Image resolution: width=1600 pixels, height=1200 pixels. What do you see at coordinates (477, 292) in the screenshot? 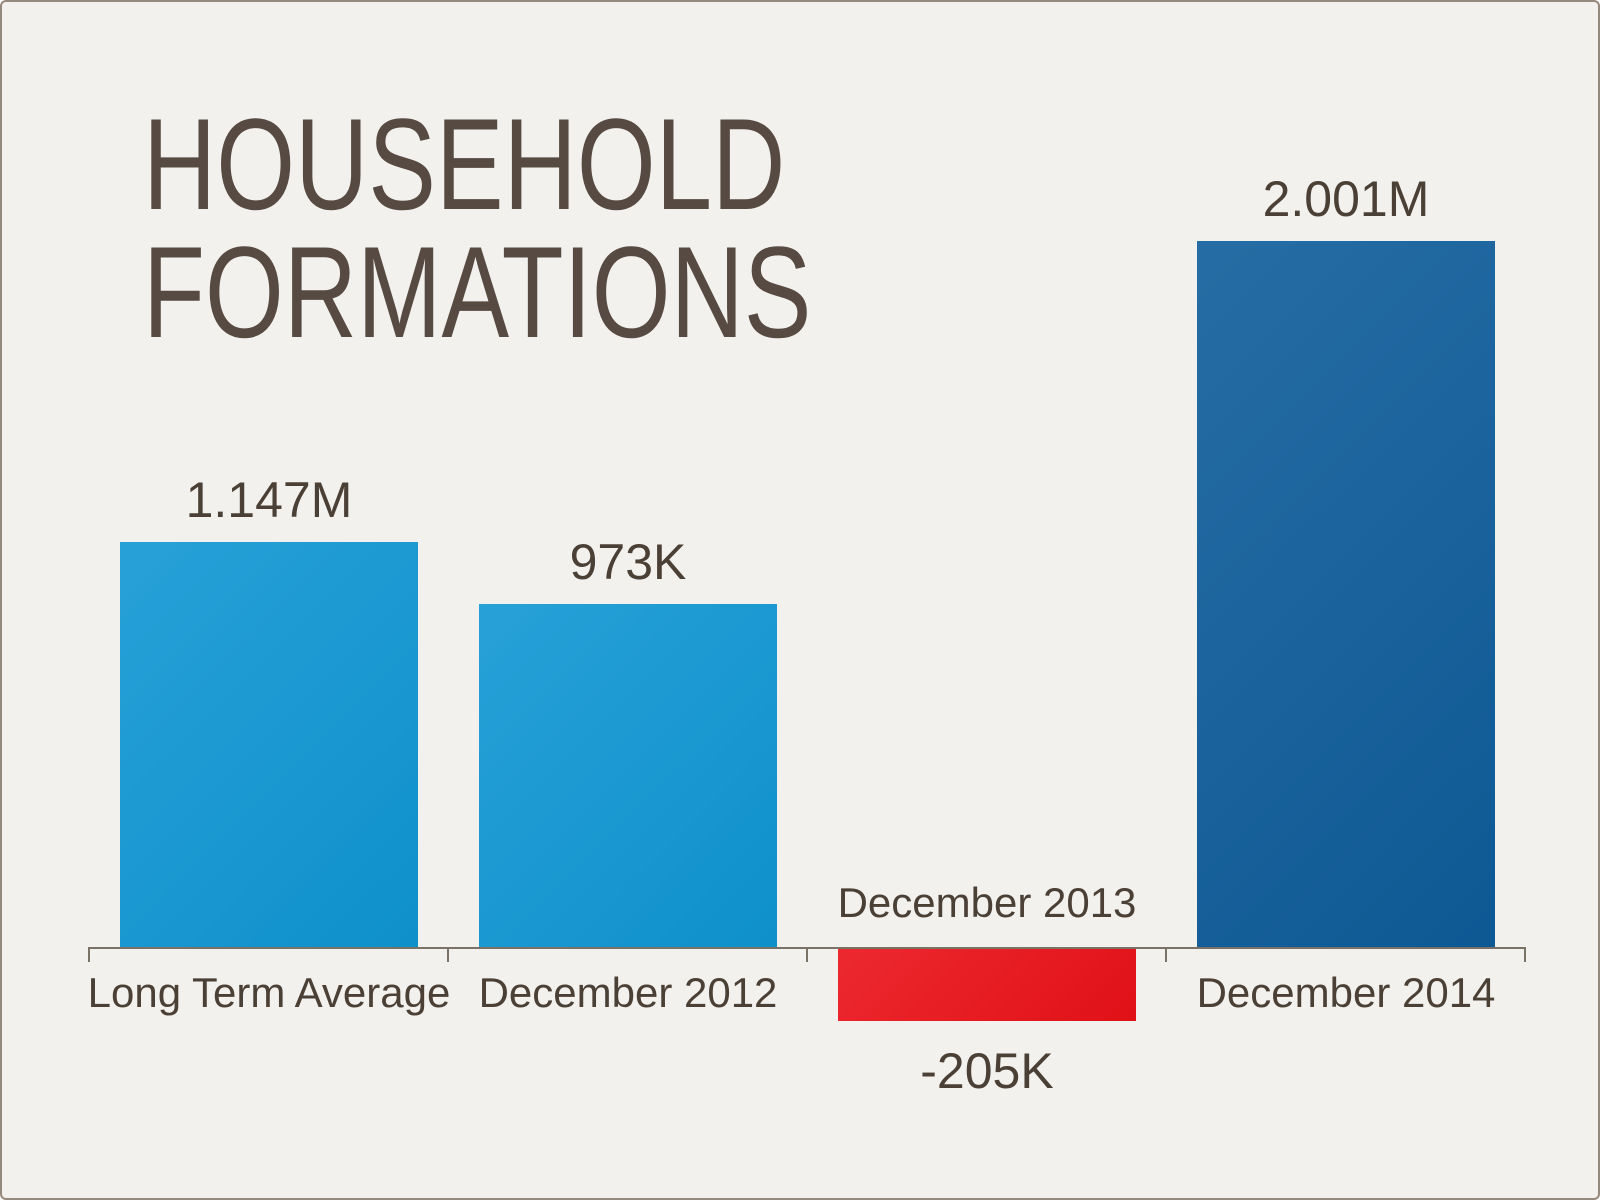
I see `chart-title-line2: FORMATIONS` at bounding box center [477, 292].